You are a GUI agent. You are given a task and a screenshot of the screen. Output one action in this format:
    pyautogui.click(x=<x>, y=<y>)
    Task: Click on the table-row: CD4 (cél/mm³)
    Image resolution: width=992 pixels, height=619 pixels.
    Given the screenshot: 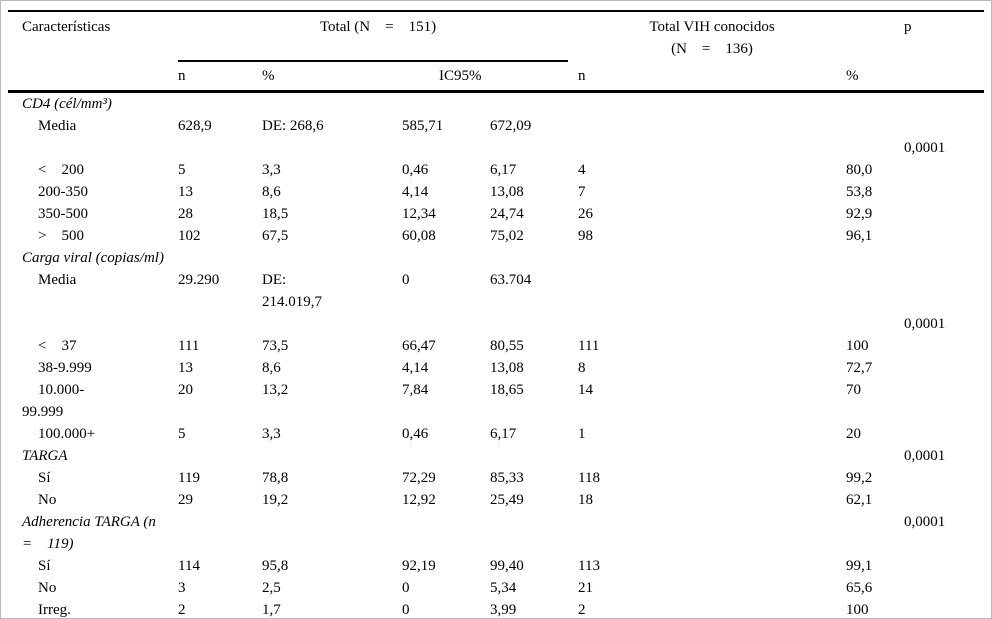 What is the action you would take?
    pyautogui.click(x=496, y=104)
    